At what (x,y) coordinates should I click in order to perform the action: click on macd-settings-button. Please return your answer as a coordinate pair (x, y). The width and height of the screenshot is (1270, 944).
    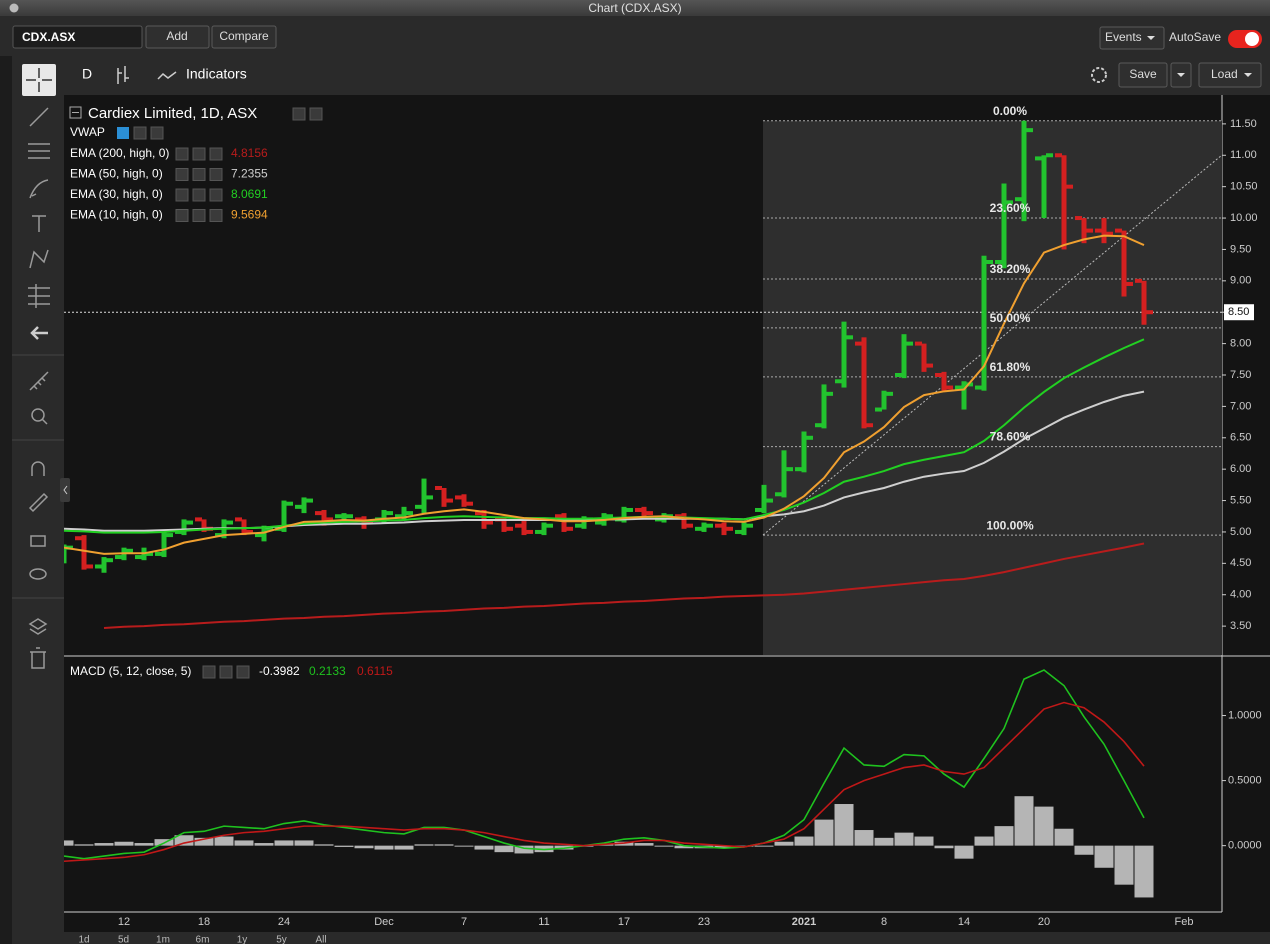
    Looking at the image, I should click on (226, 672).